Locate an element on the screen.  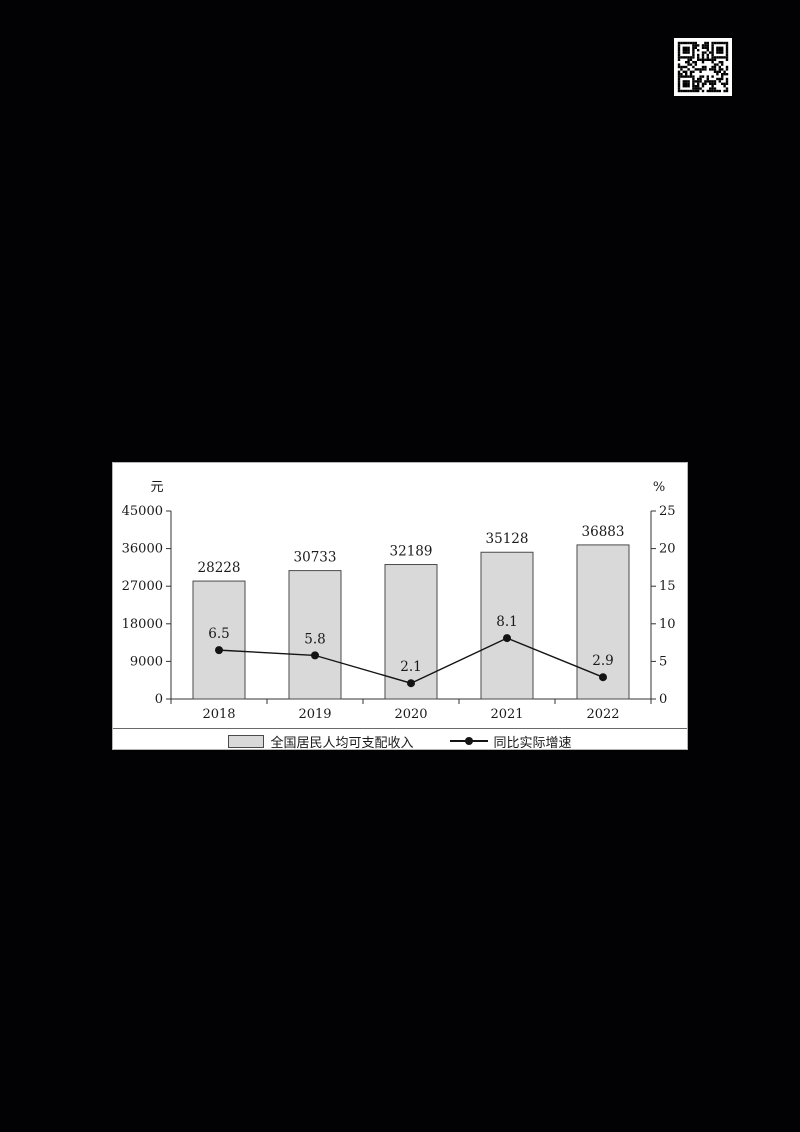
bar-swatch-icon is located at coordinates (246, 741).